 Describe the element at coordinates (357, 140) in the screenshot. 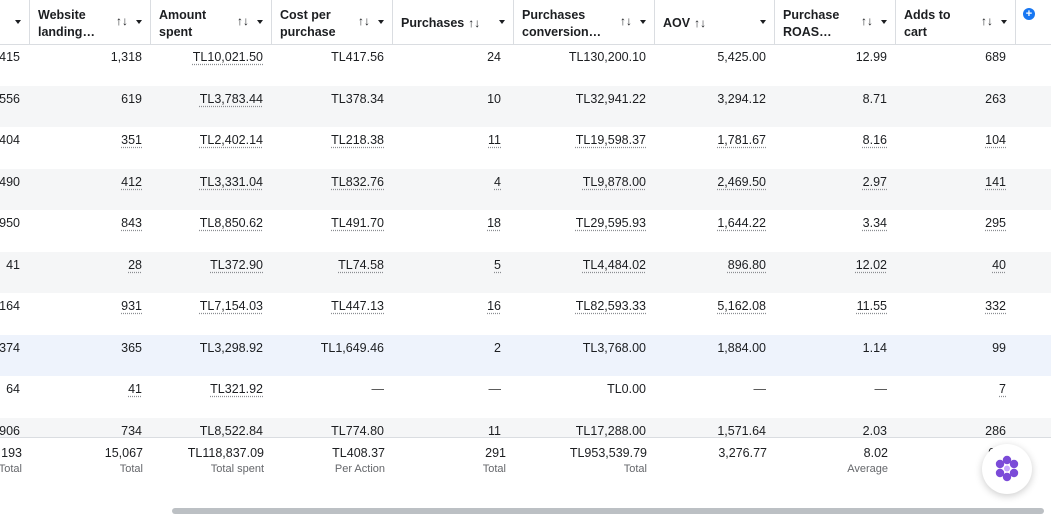

I see `cell-value: TL218.38` at that location.